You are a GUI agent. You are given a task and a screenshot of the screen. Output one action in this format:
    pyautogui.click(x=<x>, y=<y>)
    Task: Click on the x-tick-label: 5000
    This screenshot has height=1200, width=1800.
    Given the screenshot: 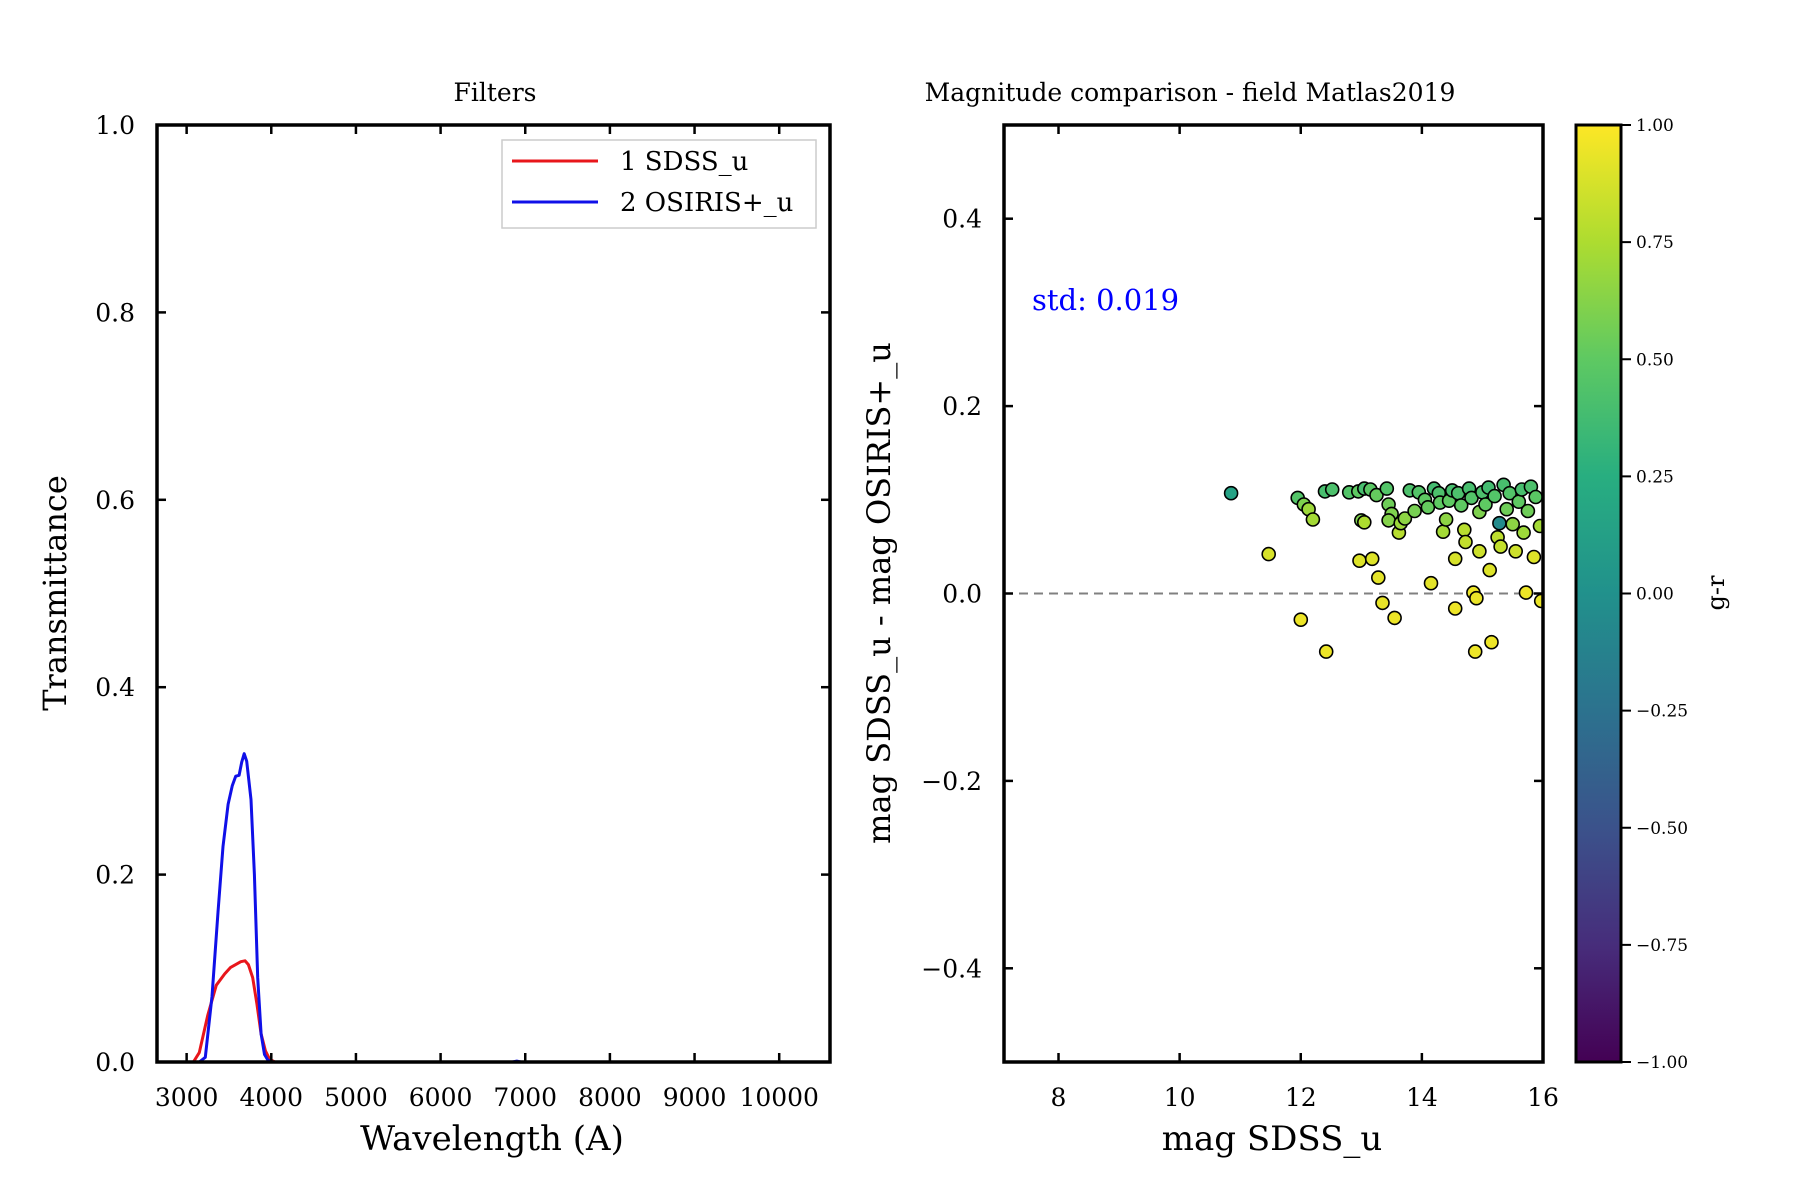 What is the action you would take?
    pyautogui.click(x=356, y=1097)
    